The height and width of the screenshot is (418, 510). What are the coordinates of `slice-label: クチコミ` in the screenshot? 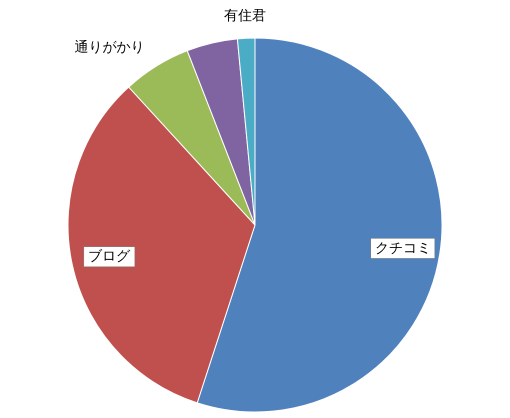 It's located at (402, 248).